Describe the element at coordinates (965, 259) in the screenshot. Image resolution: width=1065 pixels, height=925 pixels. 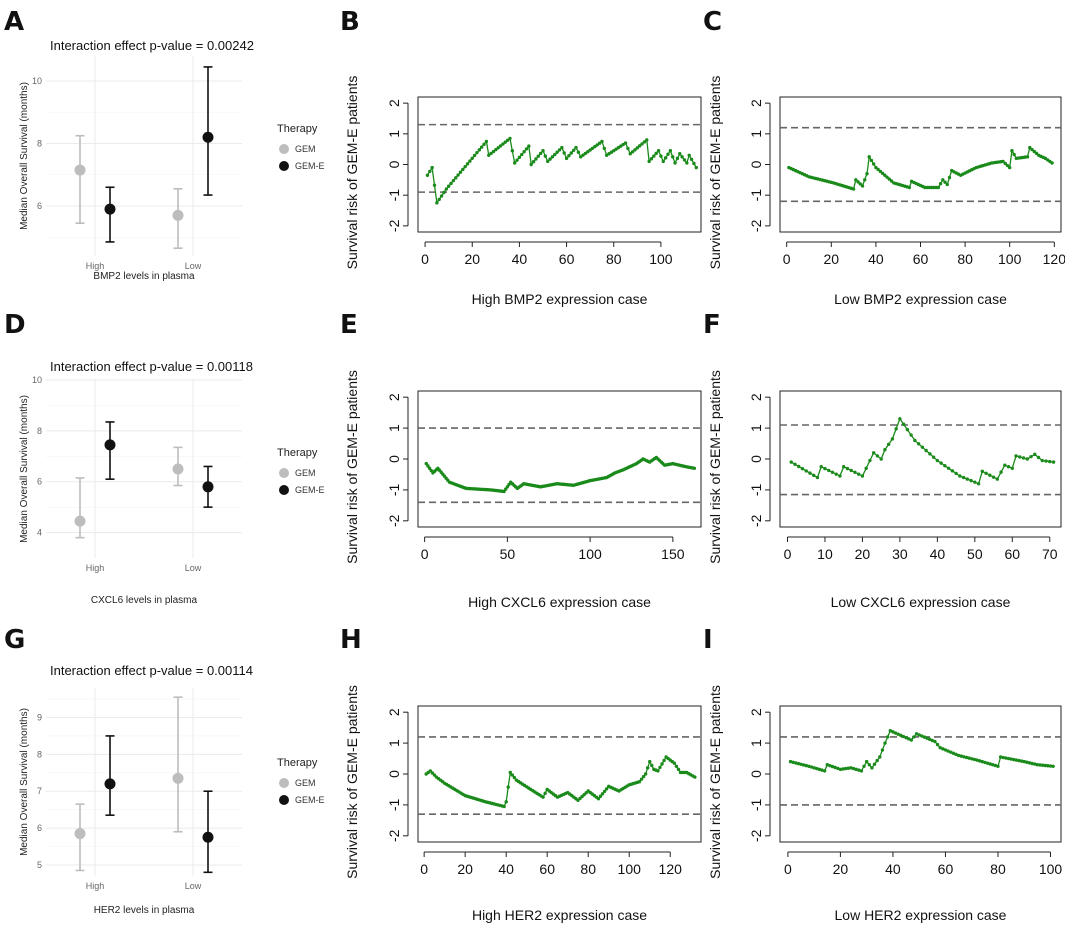
I see `x-tick-label: 80` at that location.